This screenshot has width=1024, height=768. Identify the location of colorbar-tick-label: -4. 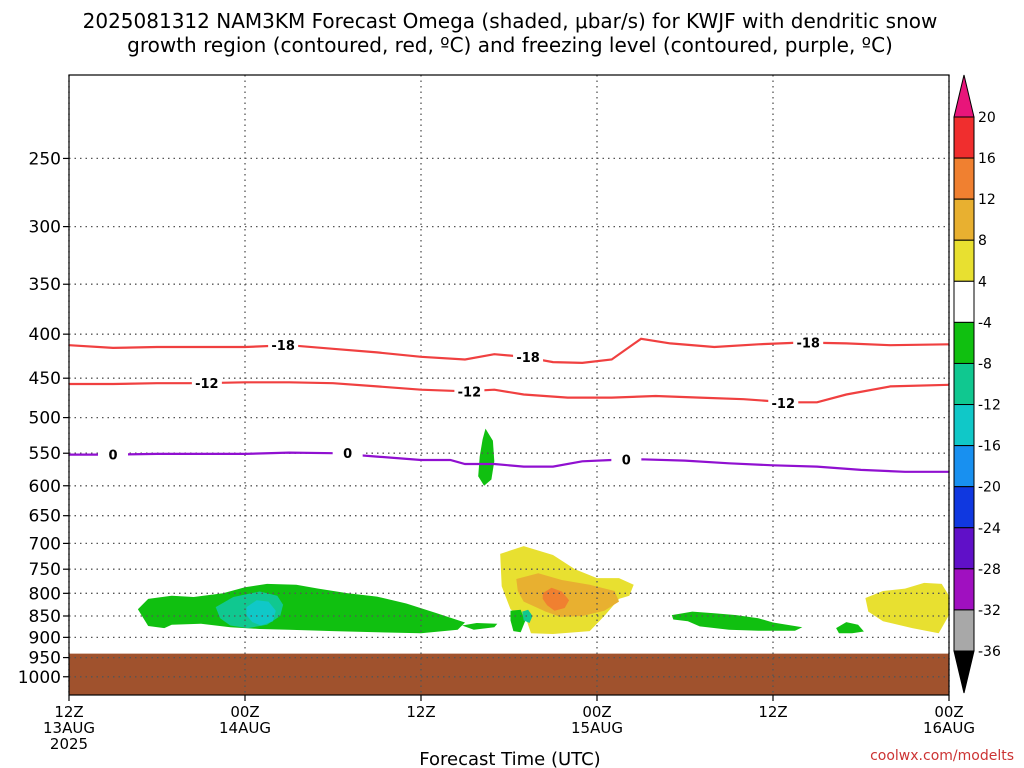
(985, 323).